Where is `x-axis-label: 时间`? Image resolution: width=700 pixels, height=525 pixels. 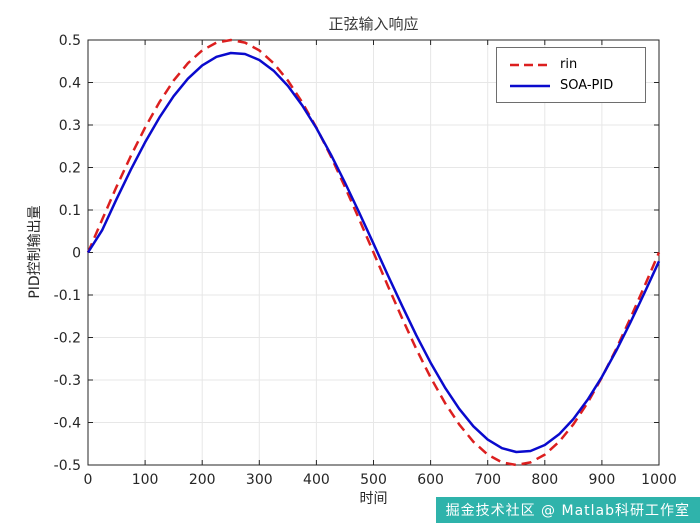 x-axis-label: 时间 is located at coordinates (373, 499).